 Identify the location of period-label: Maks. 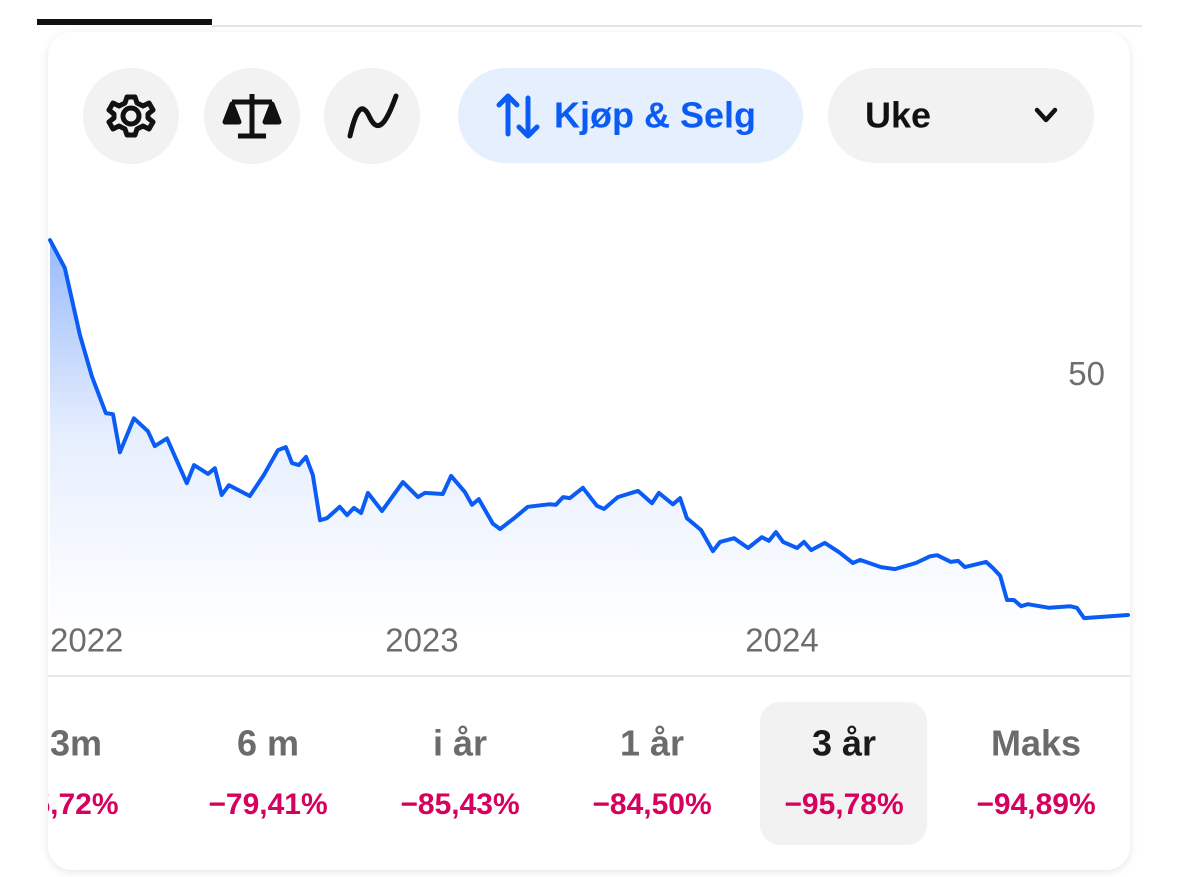
(1036, 743).